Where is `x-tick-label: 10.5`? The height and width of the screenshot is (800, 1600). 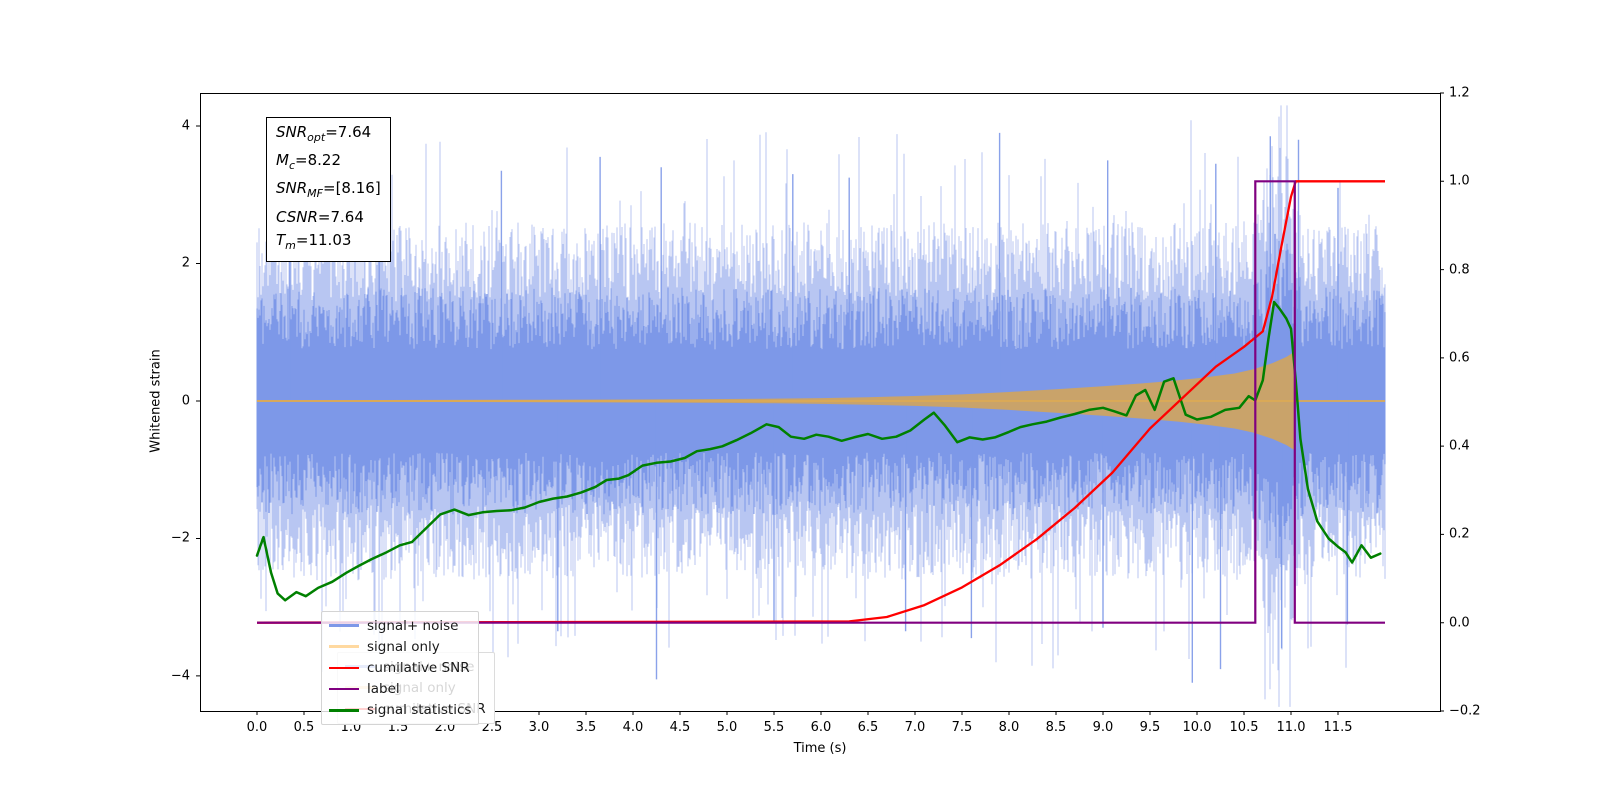
x-tick-label: 10.5 is located at coordinates (1244, 727).